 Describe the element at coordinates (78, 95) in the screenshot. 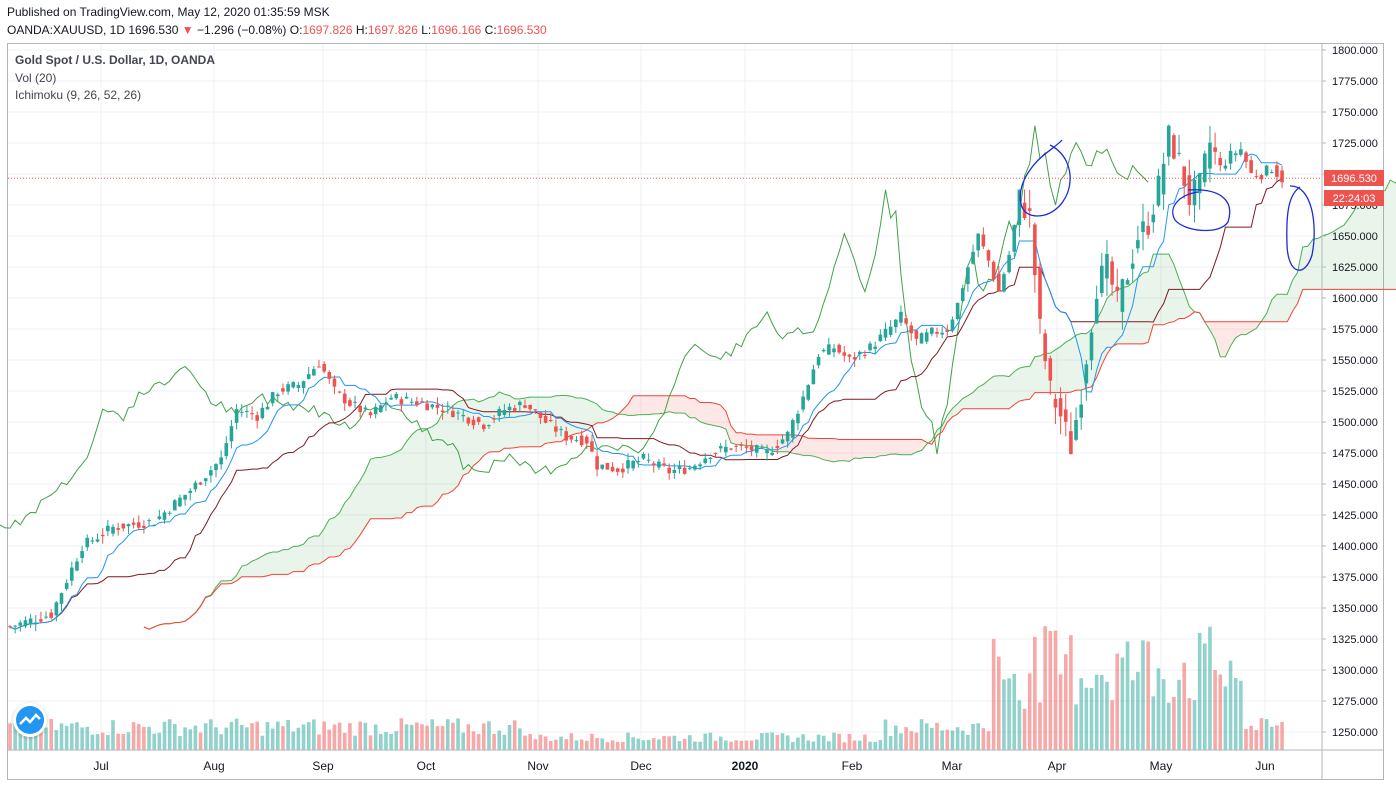

I see `ichimoku-legend: Ichimoku (9, 26, 52, 26)` at that location.